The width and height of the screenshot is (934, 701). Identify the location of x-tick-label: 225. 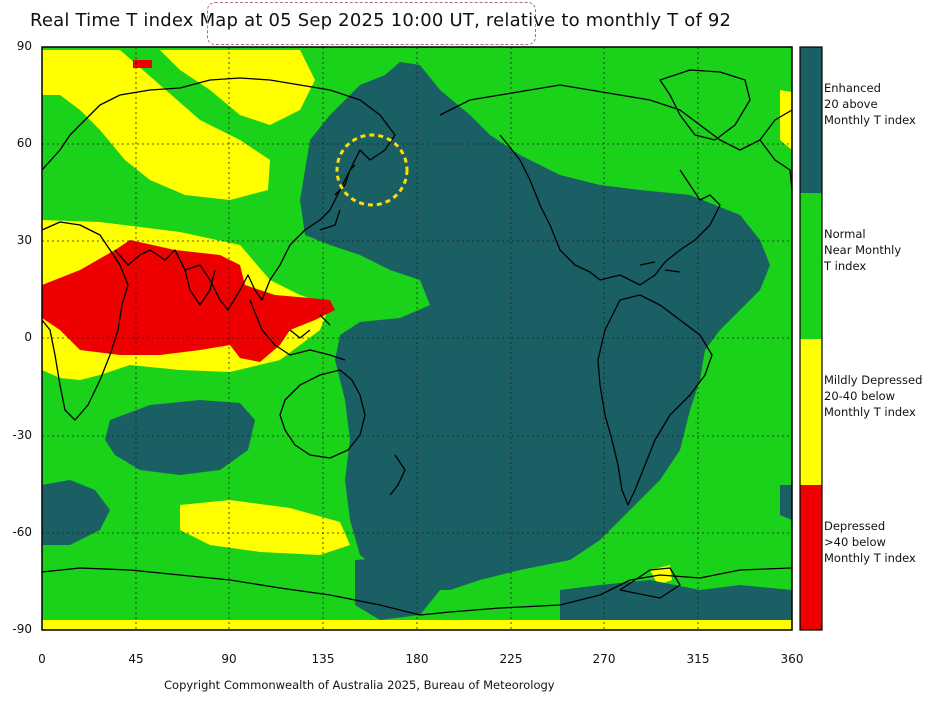
(511, 659).